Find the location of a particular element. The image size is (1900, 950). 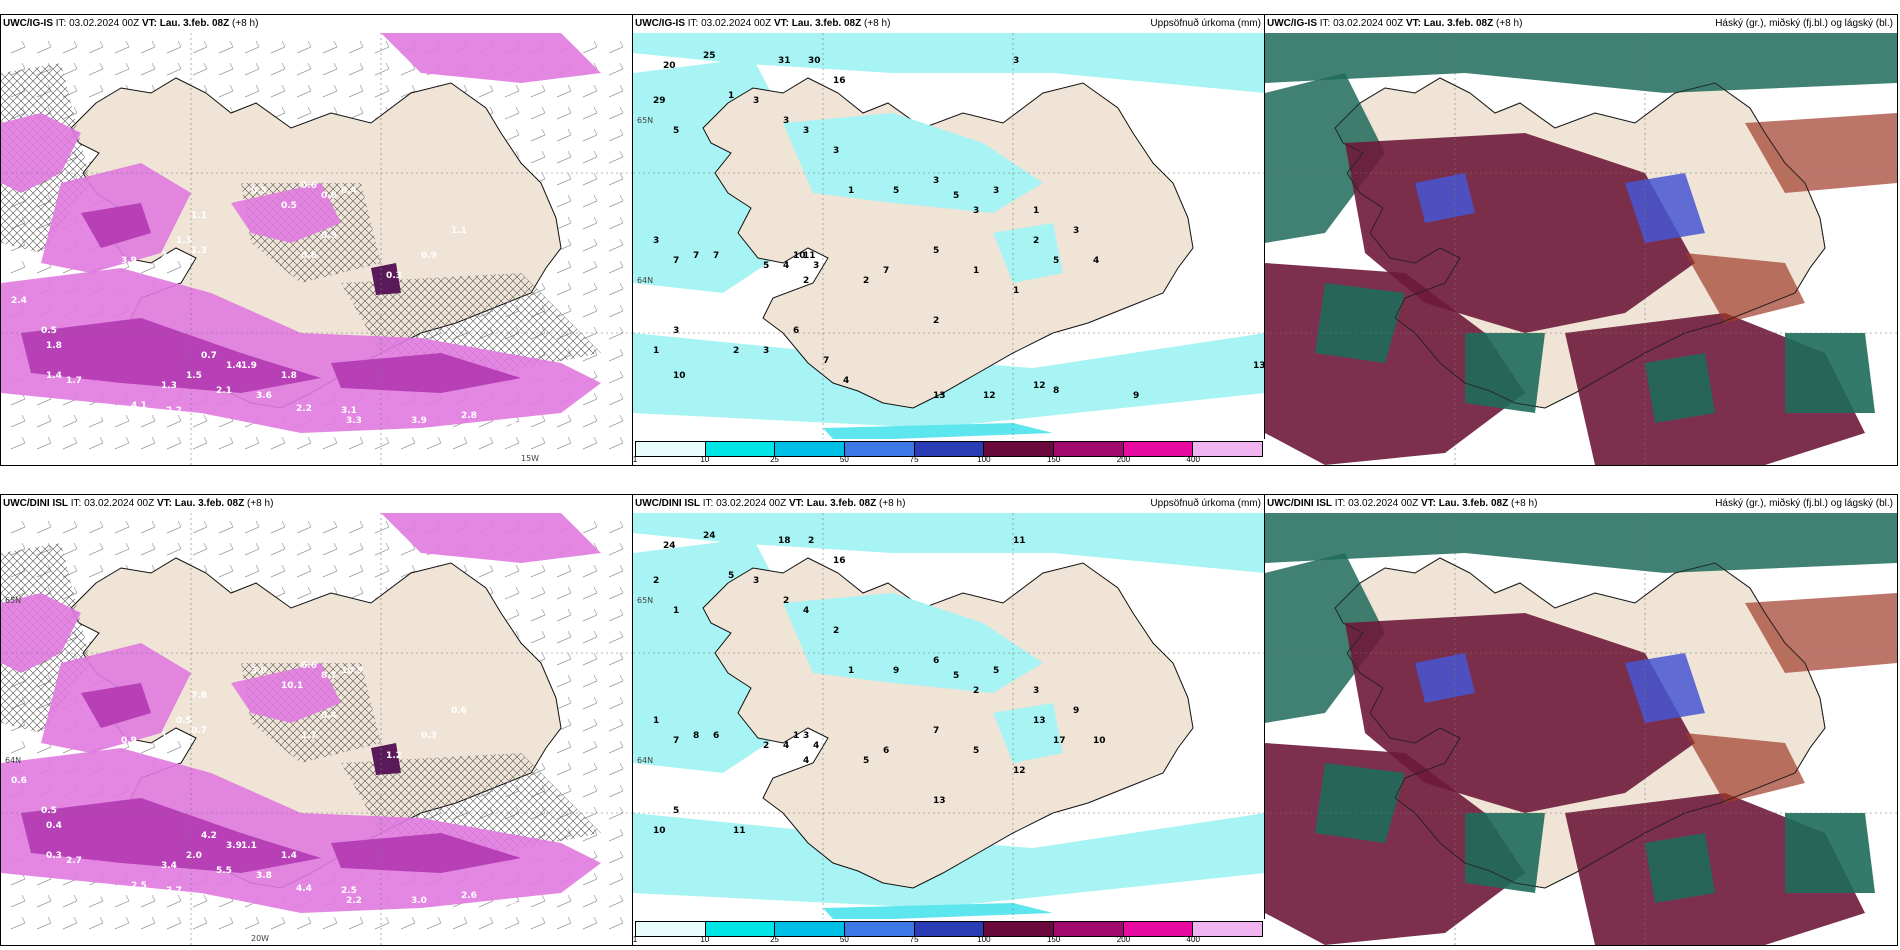

precip-max is located at coordinates (386, 759).